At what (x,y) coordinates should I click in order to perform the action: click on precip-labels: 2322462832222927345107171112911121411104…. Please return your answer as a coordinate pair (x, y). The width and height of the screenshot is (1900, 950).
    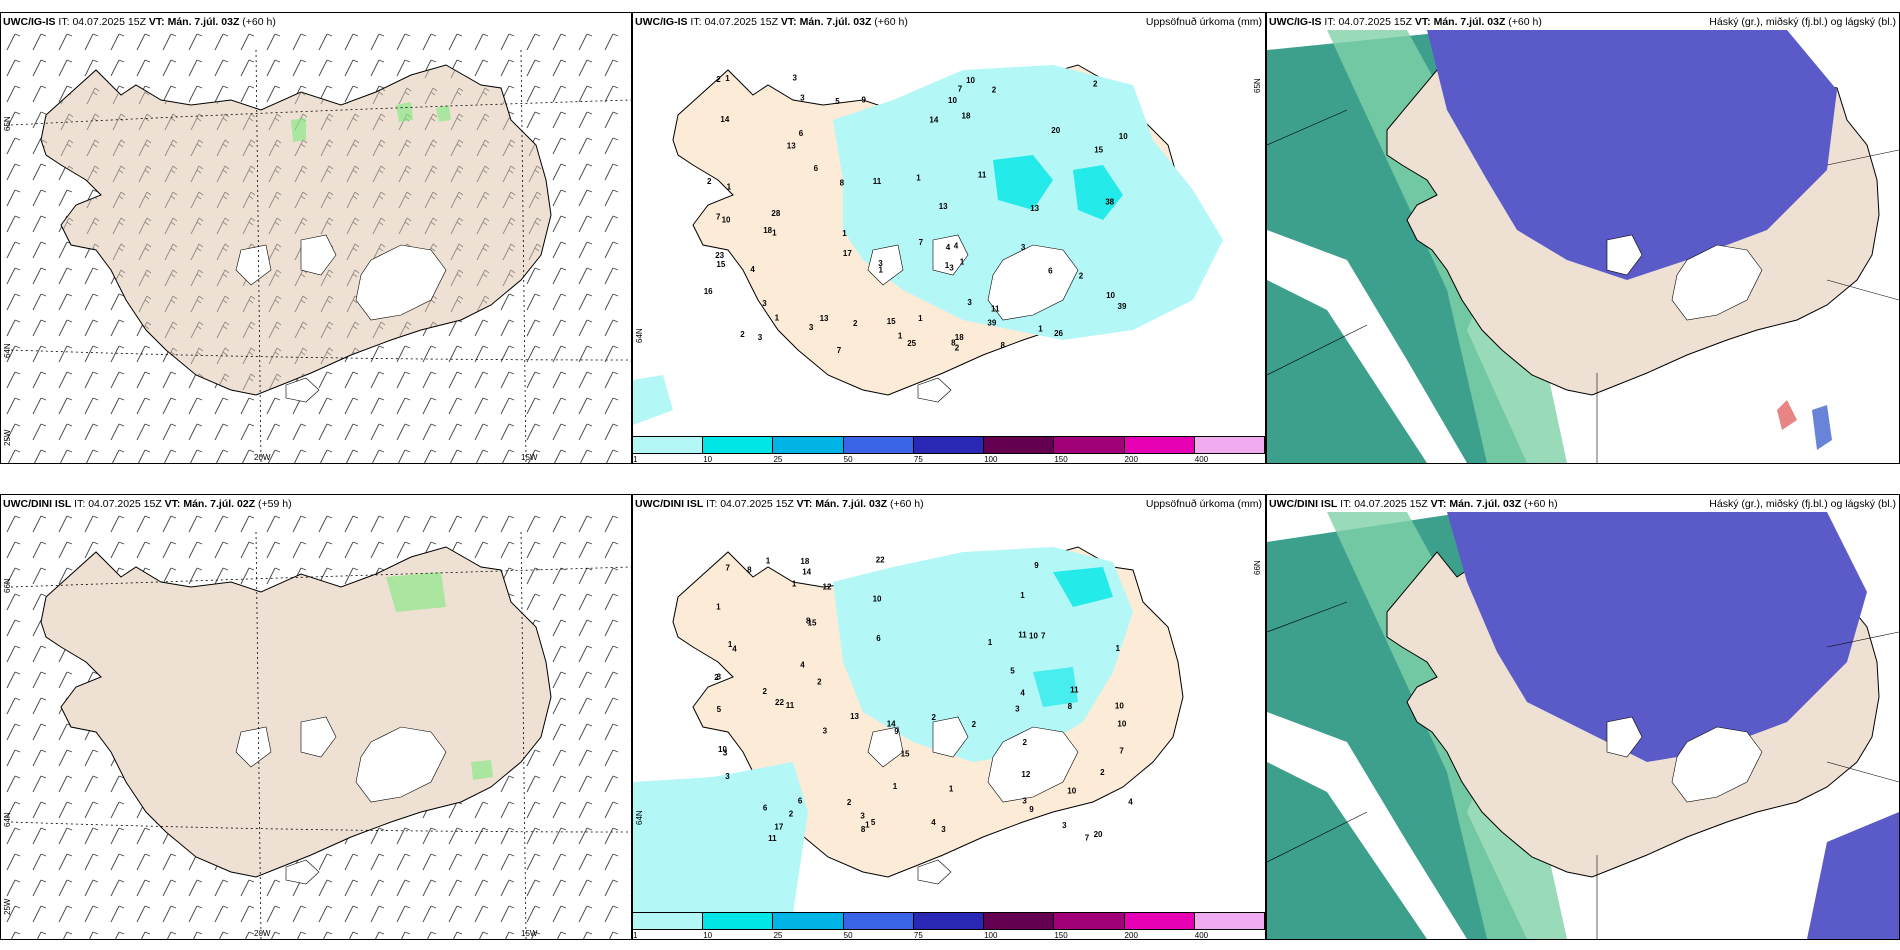
    Looking at the image, I should click on (923, 699).